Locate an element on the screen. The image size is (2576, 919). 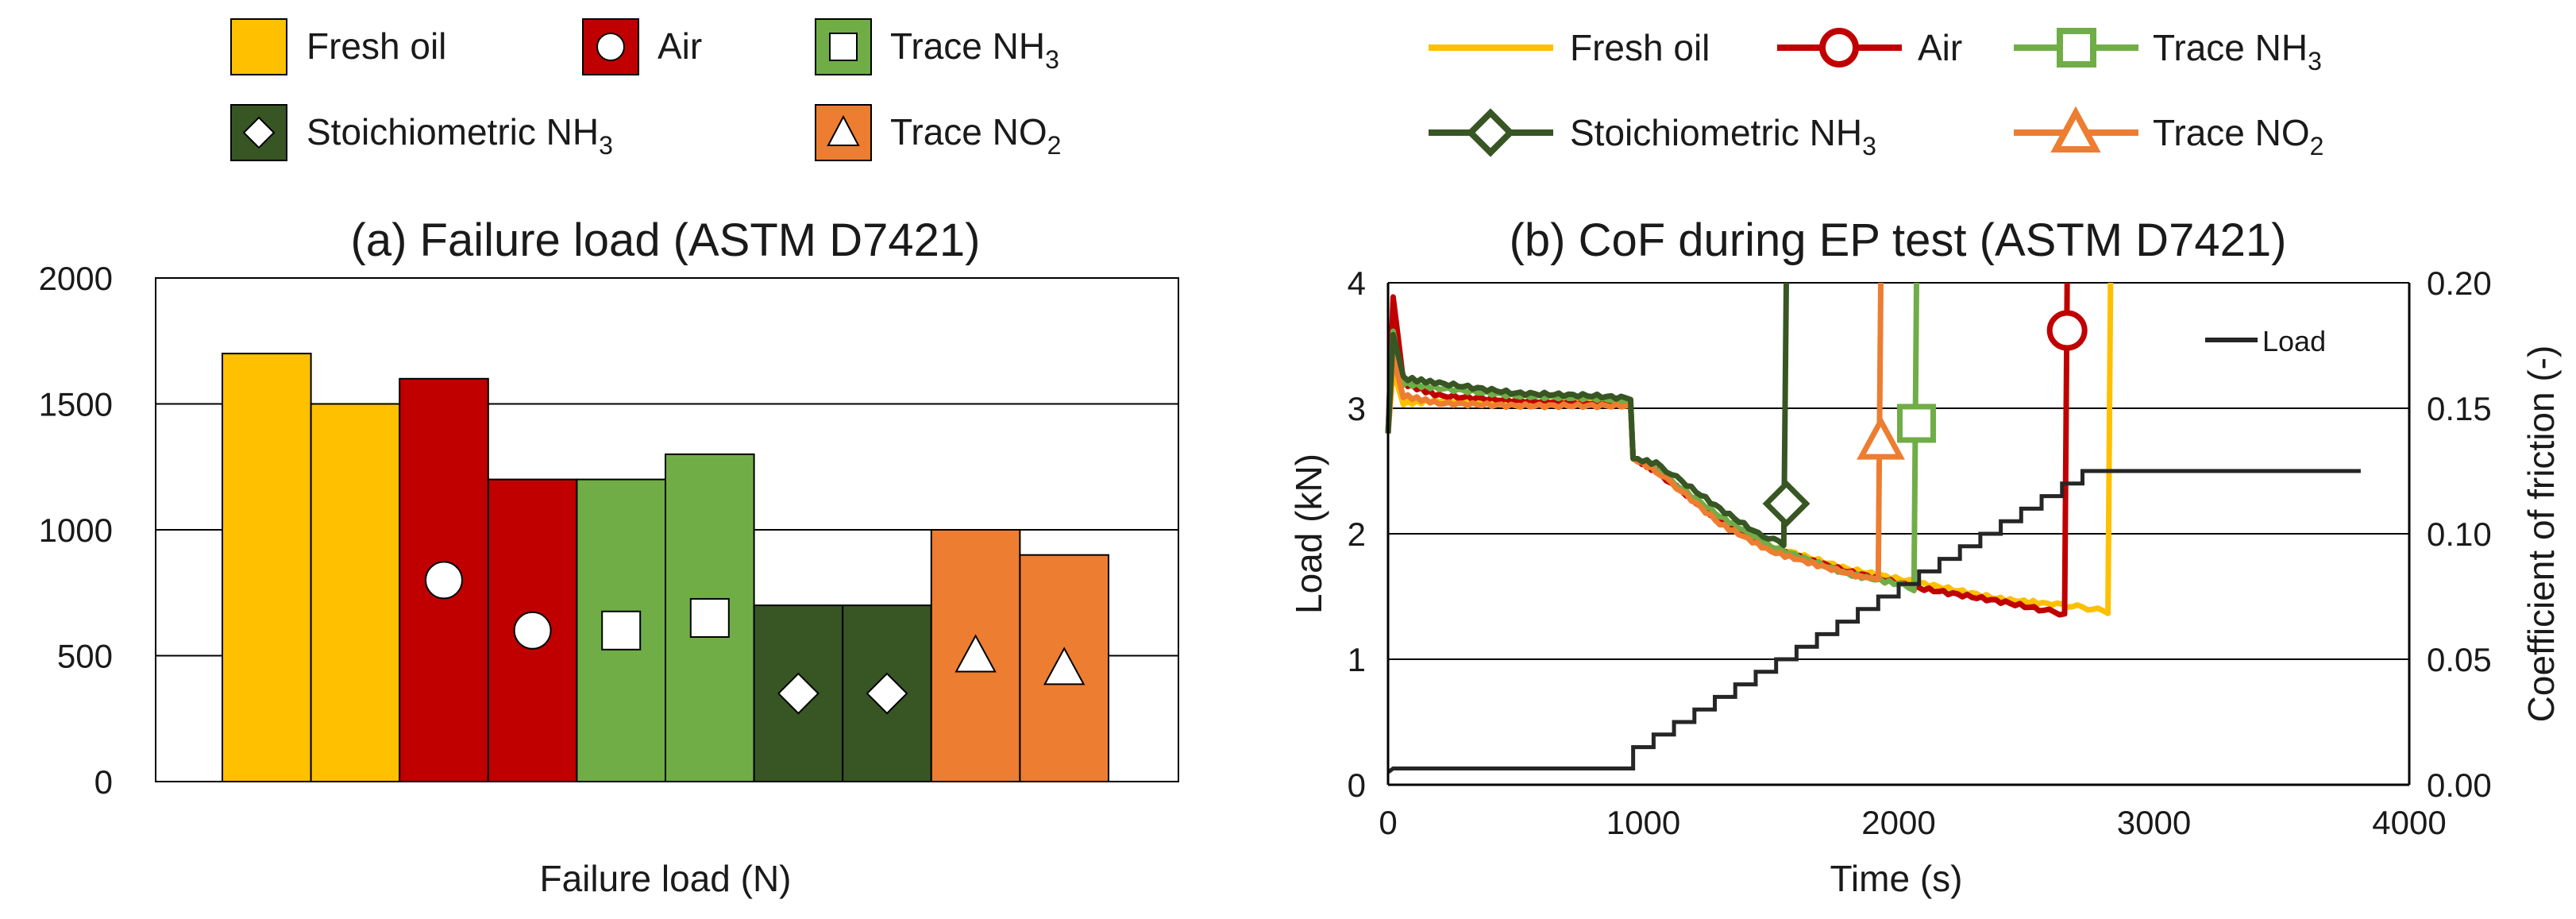
chart-b-circle-marker is located at coordinates (2067, 330).